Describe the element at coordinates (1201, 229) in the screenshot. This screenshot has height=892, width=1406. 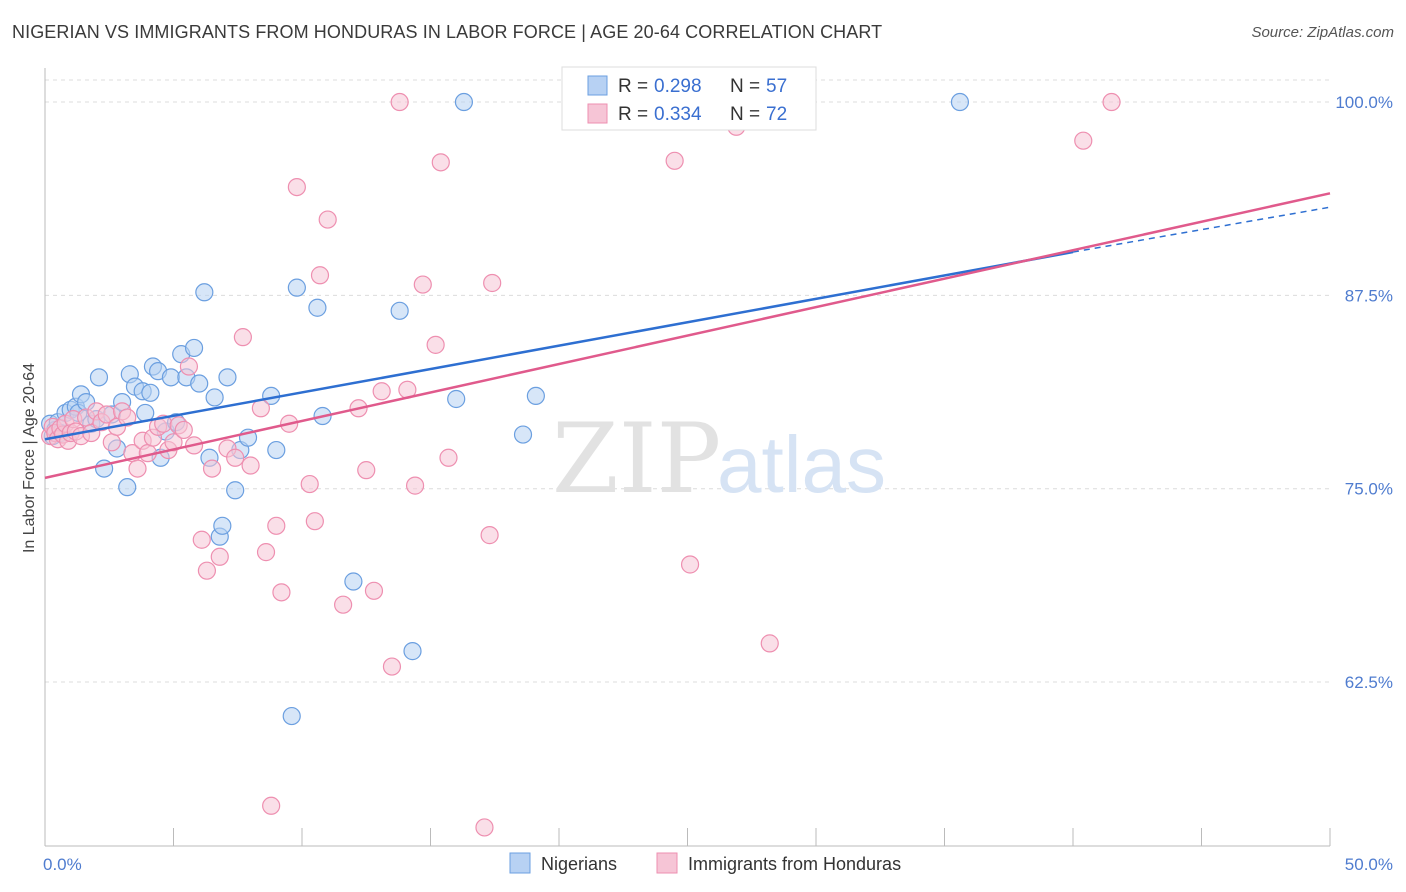
I see `trend-line-nigerians-extension` at that location.